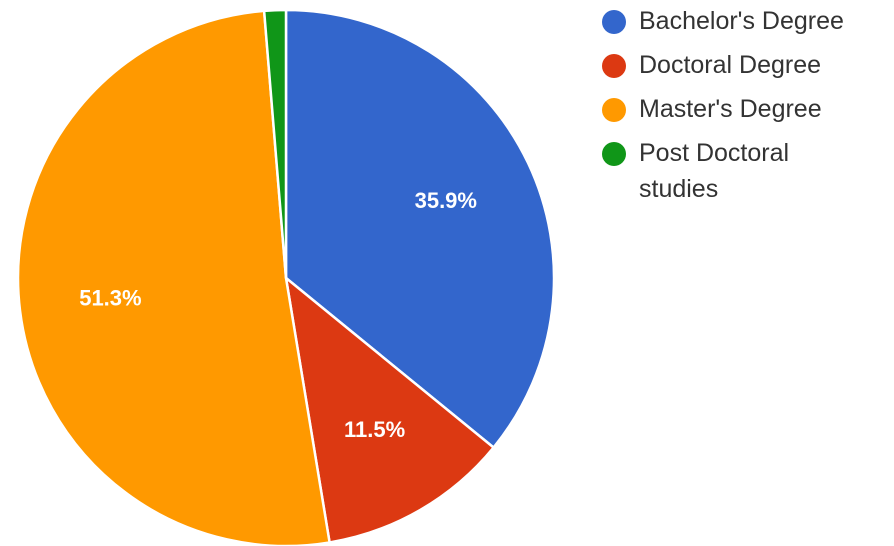 This screenshot has width=894, height=546. Describe the element at coordinates (730, 109) in the screenshot. I see `legend-label-master-s-degree: Master's Degree` at that location.